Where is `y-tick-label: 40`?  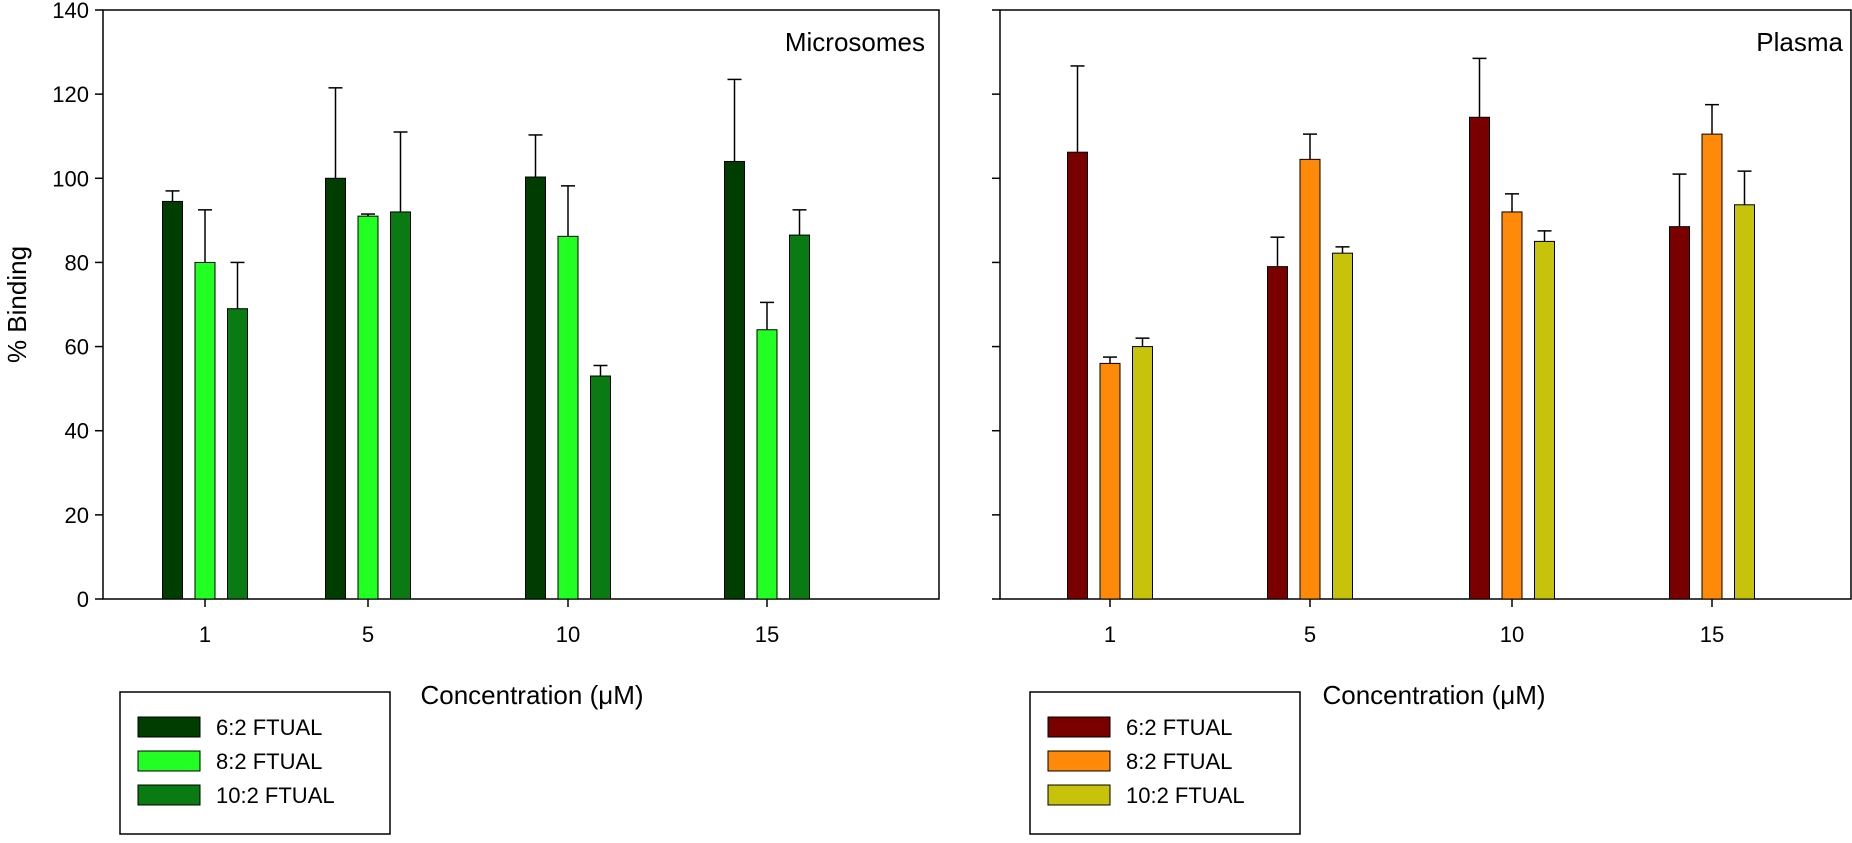
y-tick-label: 40 is located at coordinates (77, 431).